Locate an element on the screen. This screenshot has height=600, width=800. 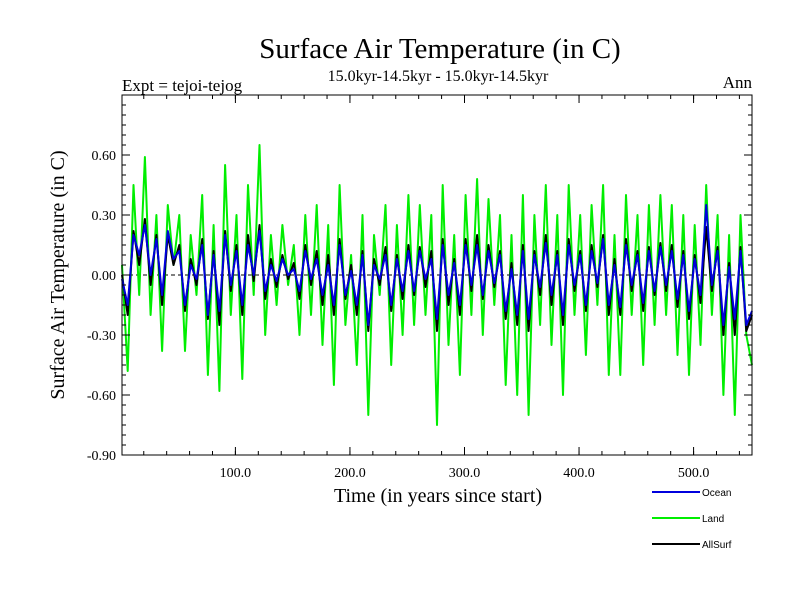
chart-title: Surface Air Temperature (in C) is located at coordinates (439, 49).